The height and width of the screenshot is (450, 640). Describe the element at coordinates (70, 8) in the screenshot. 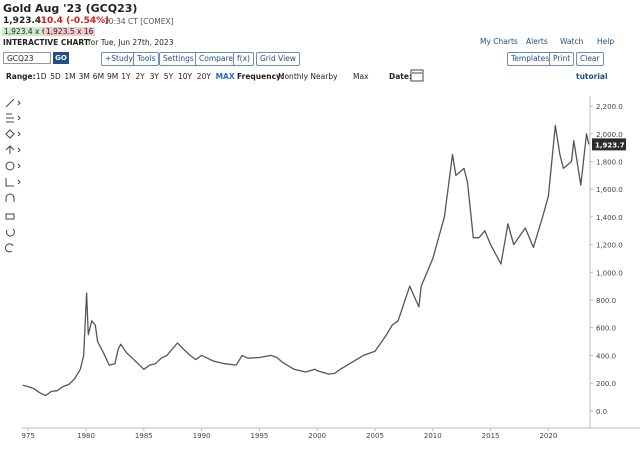

I see `title: Gold Aug '23 (GCQ23)` at that location.